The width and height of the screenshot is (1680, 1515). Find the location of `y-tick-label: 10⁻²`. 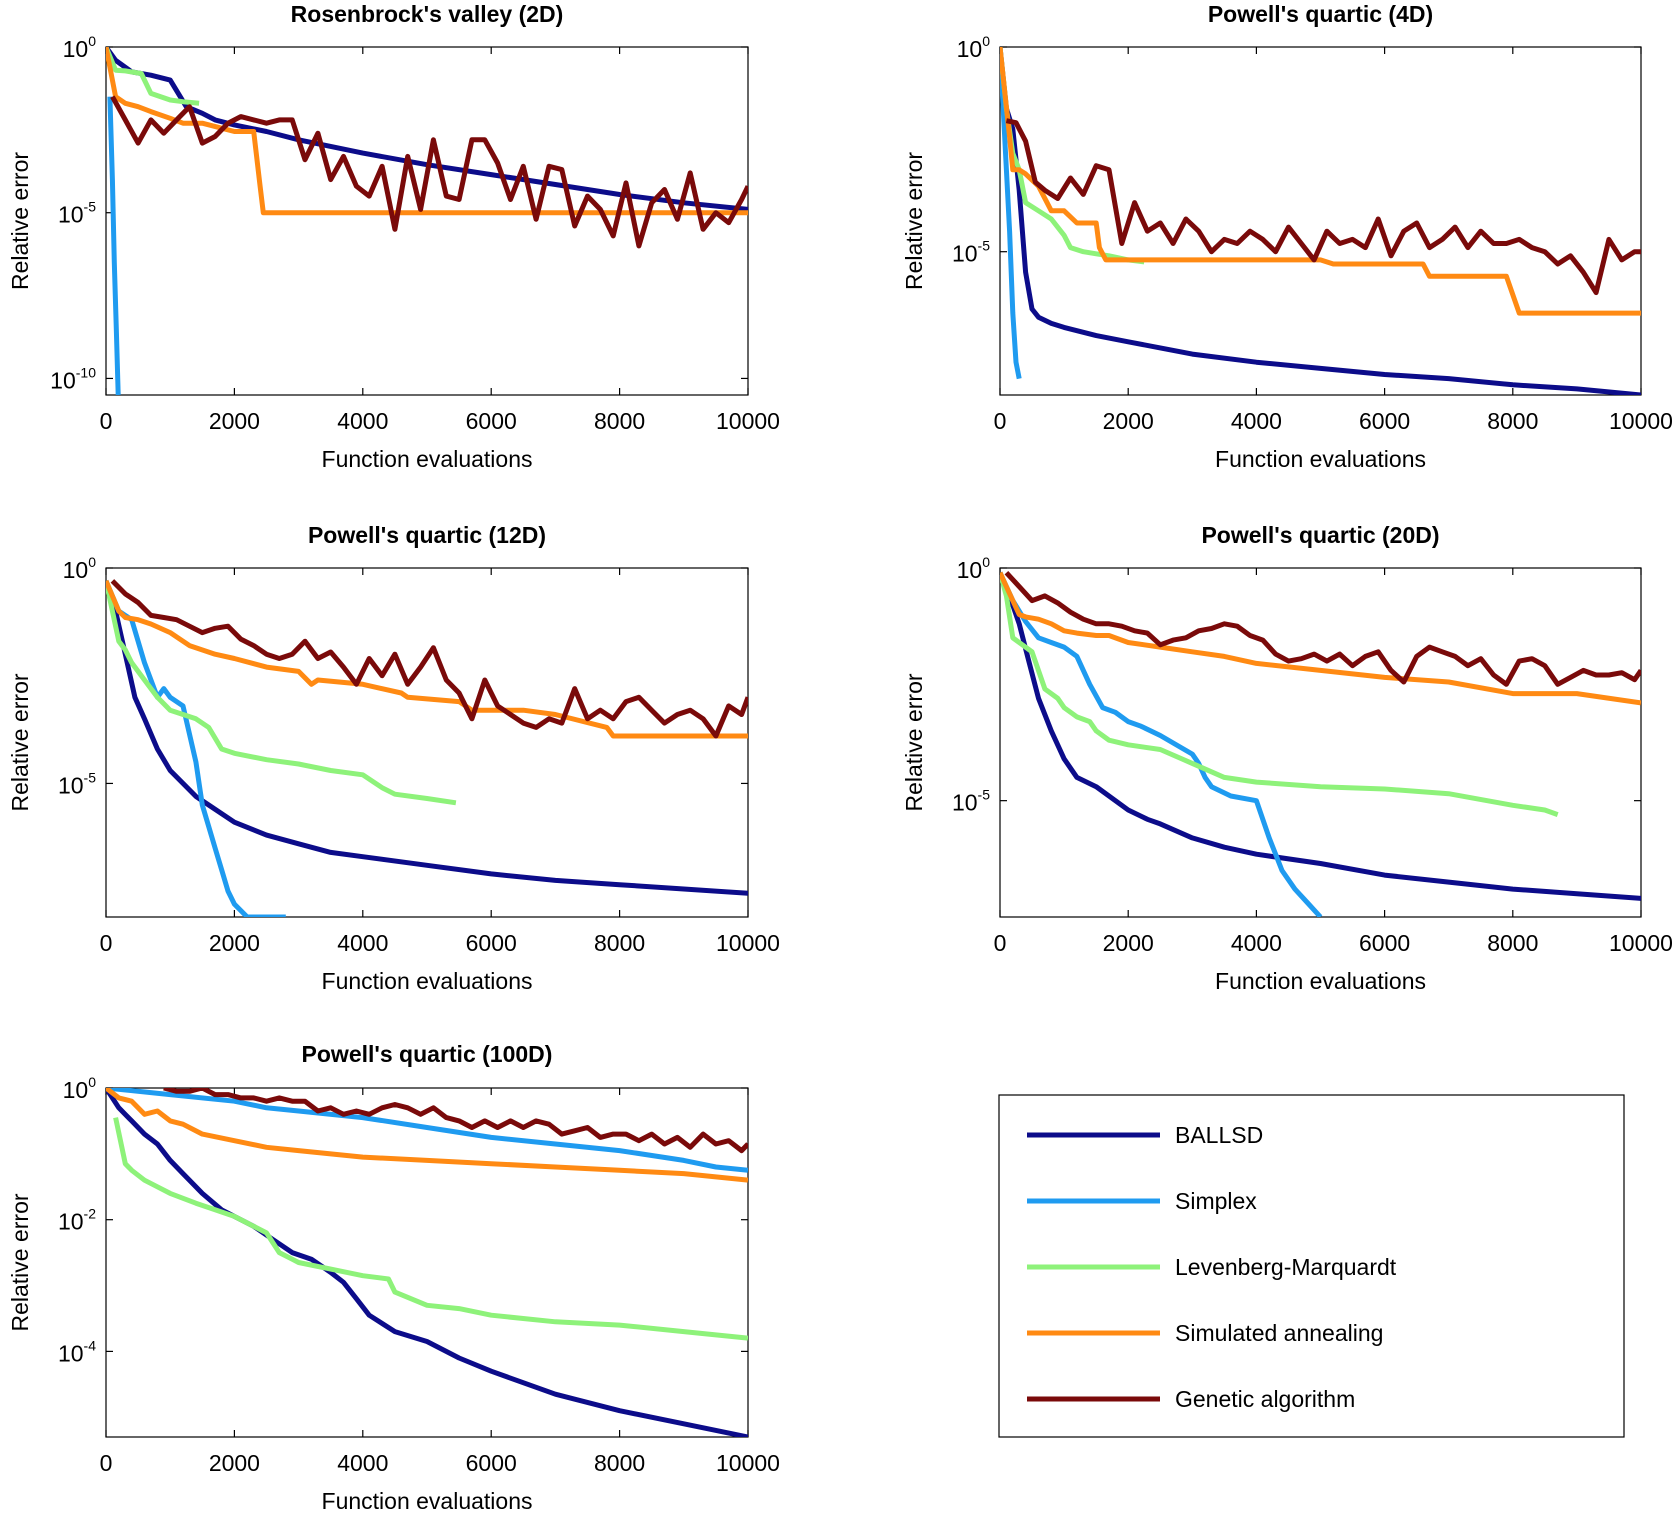

y-tick-label: 10⁻² is located at coordinates (77, 1220).